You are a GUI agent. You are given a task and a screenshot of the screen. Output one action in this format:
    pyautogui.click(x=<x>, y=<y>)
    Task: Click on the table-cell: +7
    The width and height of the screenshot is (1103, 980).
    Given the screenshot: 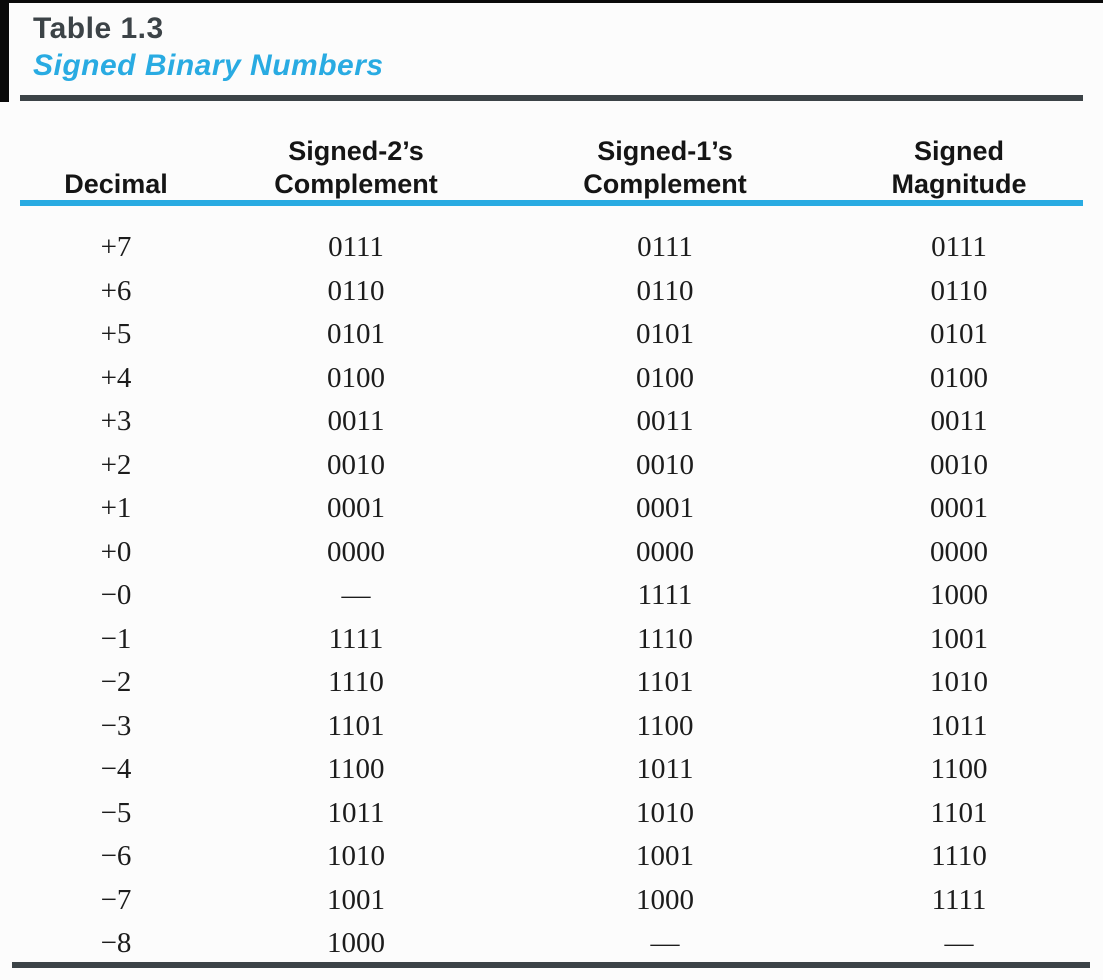 What is the action you would take?
    pyautogui.click(x=116, y=247)
    